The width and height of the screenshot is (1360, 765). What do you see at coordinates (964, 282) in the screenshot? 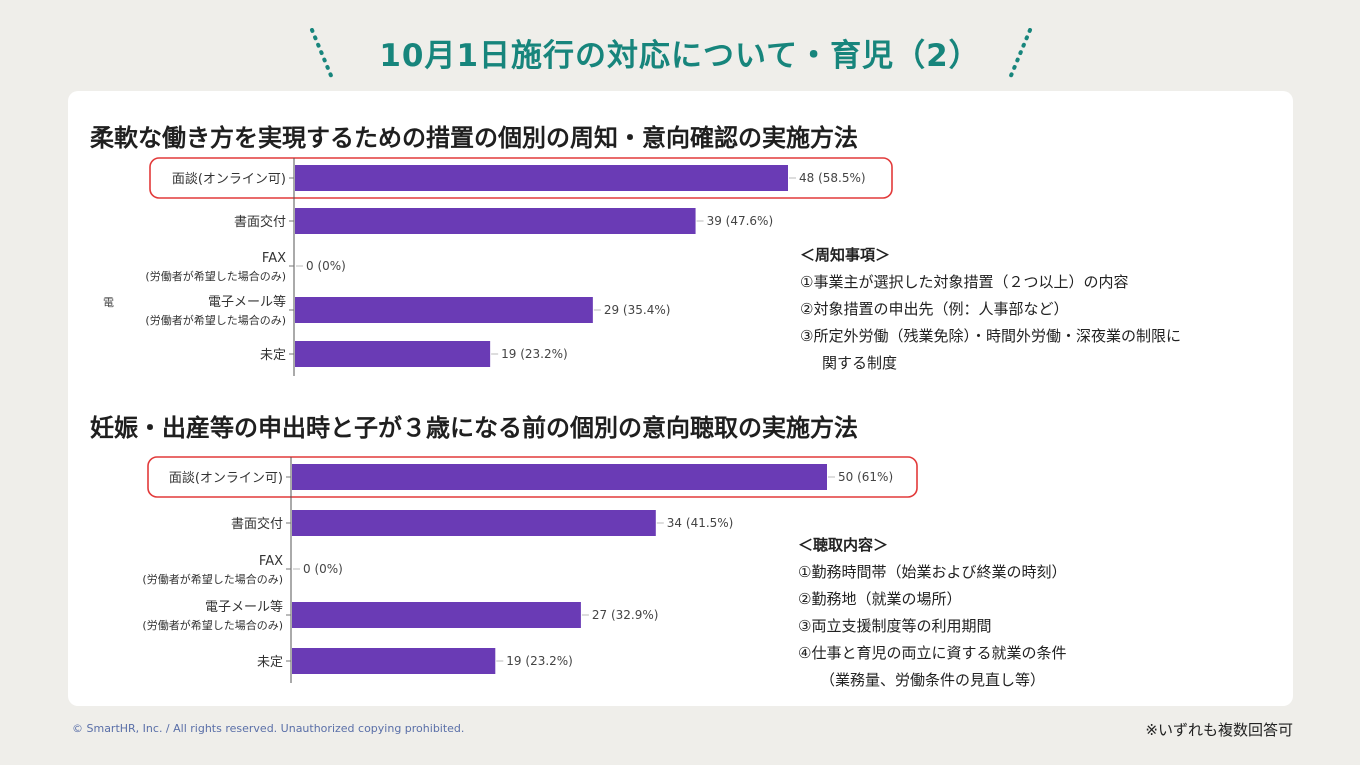
I see `note-item: ①事業主が選択した対象措置（２つ以上）の内容` at bounding box center [964, 282].